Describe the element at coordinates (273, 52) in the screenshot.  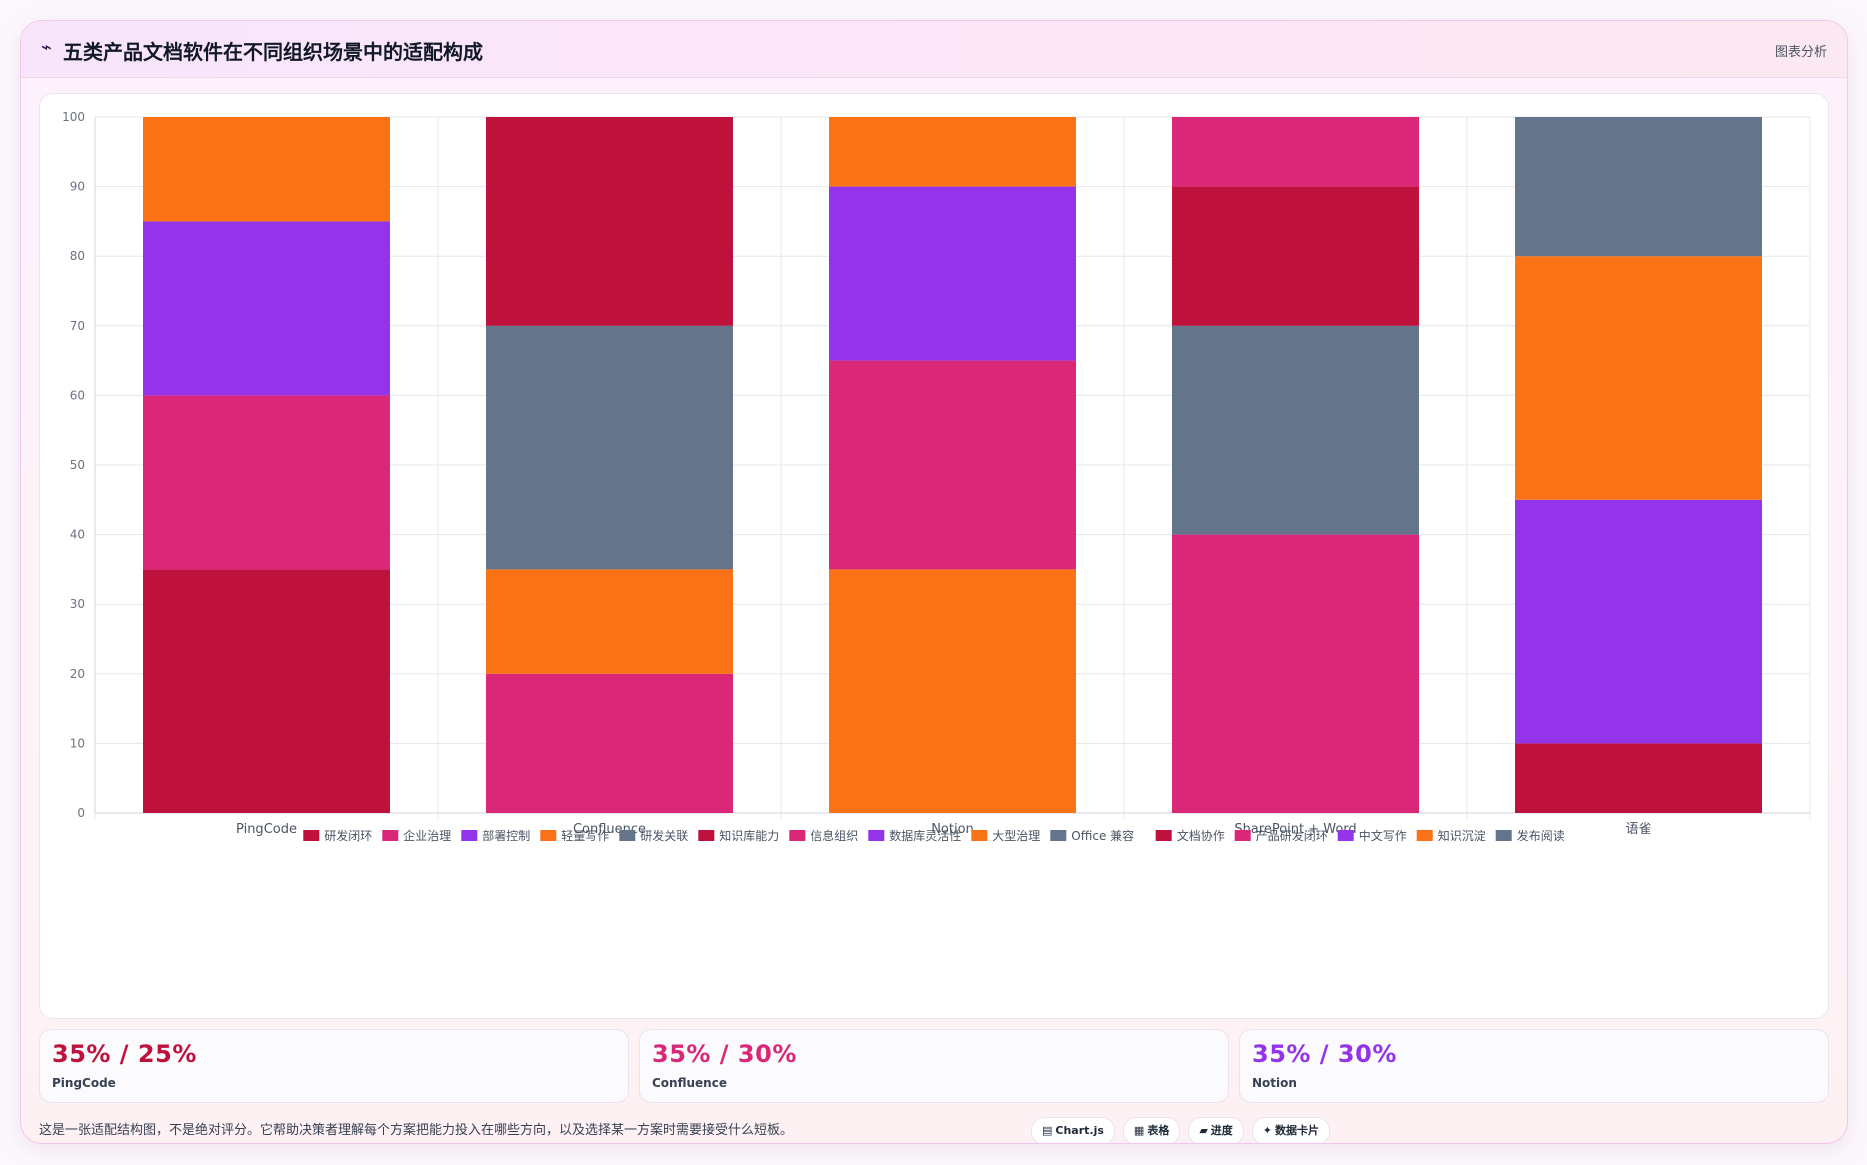
I see `page-title: 五类产品文档软件在不同组织场景中的适配构成` at that location.